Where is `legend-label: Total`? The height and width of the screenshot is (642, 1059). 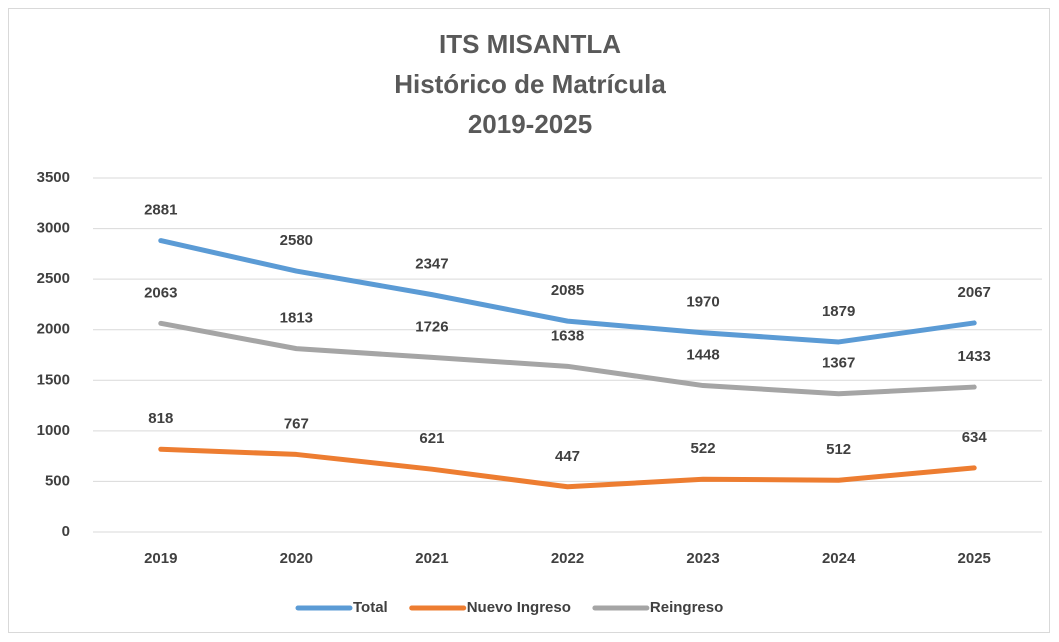 legend-label: Total is located at coordinates (370, 607).